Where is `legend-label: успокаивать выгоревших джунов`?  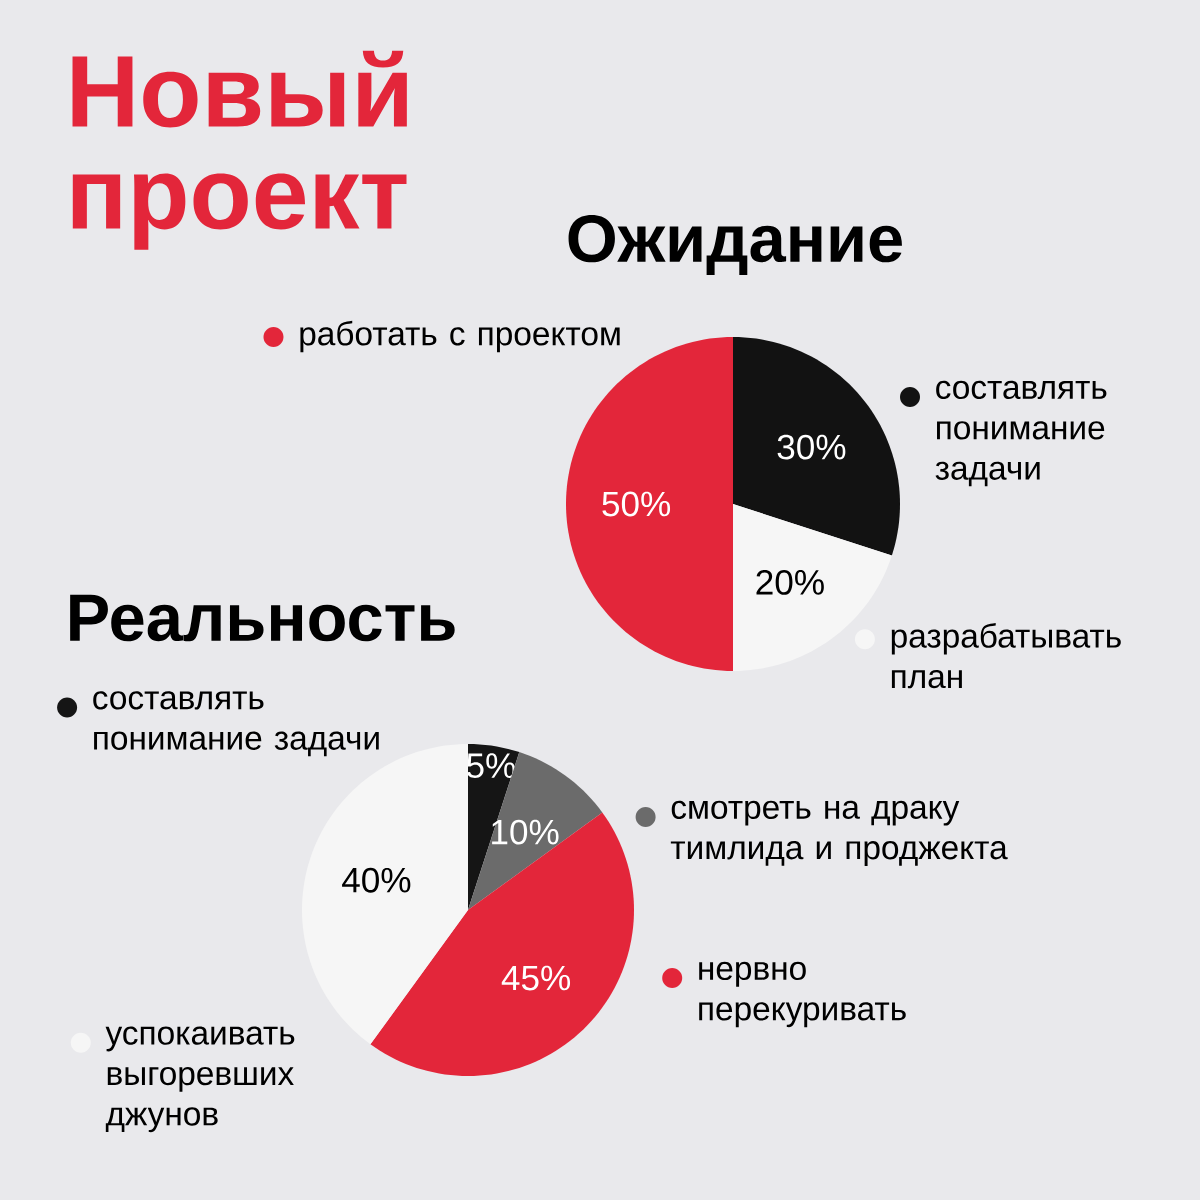
legend-label: успокаивать выгоревших джунов is located at coordinates (200, 1079).